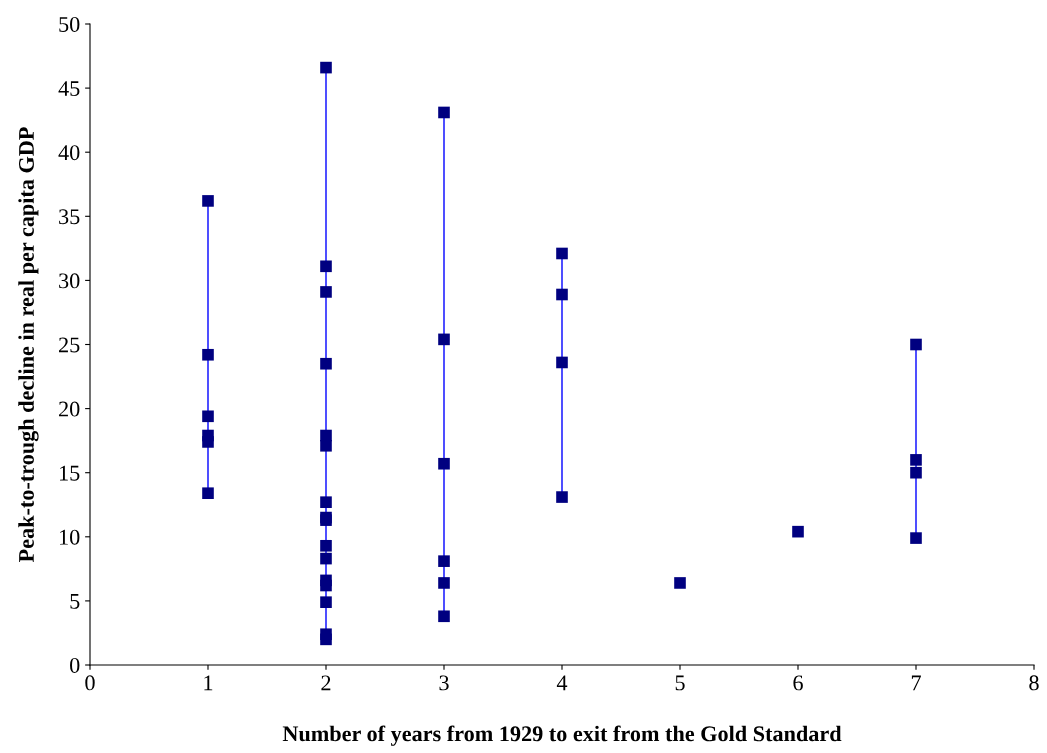  What do you see at coordinates (28, 345) in the screenshot?
I see `y-axis-title: Peak-to-trough decline in real per capita GDP` at bounding box center [28, 345].